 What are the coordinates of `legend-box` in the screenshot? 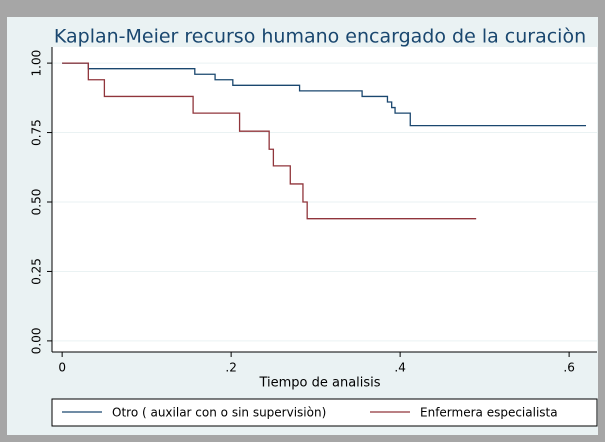 It's located at (324, 412).